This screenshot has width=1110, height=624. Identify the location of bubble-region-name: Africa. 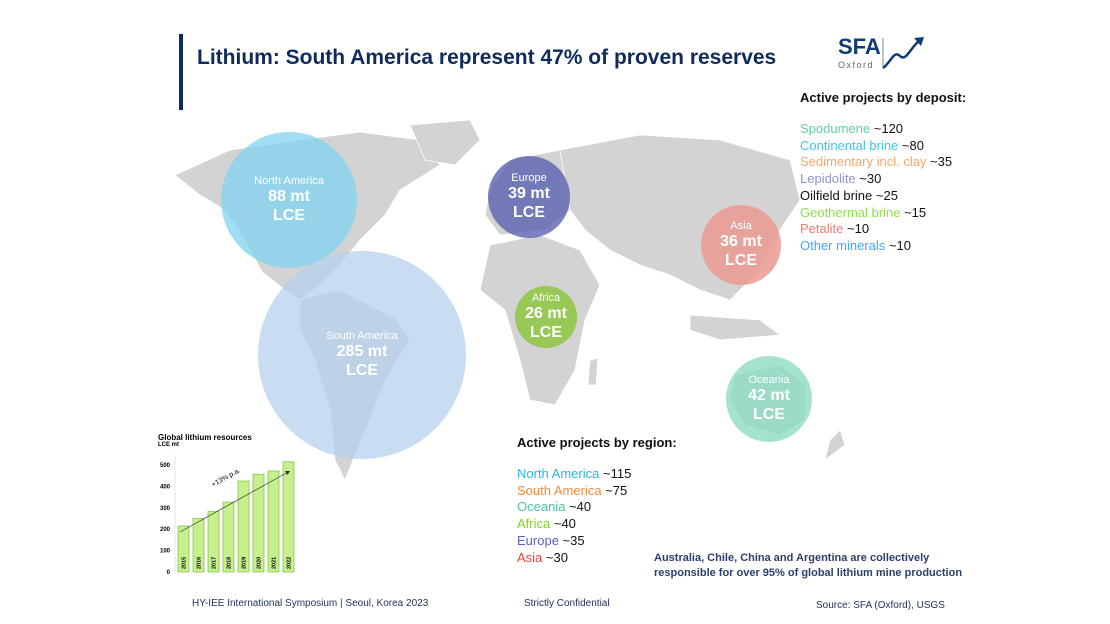
(546, 298).